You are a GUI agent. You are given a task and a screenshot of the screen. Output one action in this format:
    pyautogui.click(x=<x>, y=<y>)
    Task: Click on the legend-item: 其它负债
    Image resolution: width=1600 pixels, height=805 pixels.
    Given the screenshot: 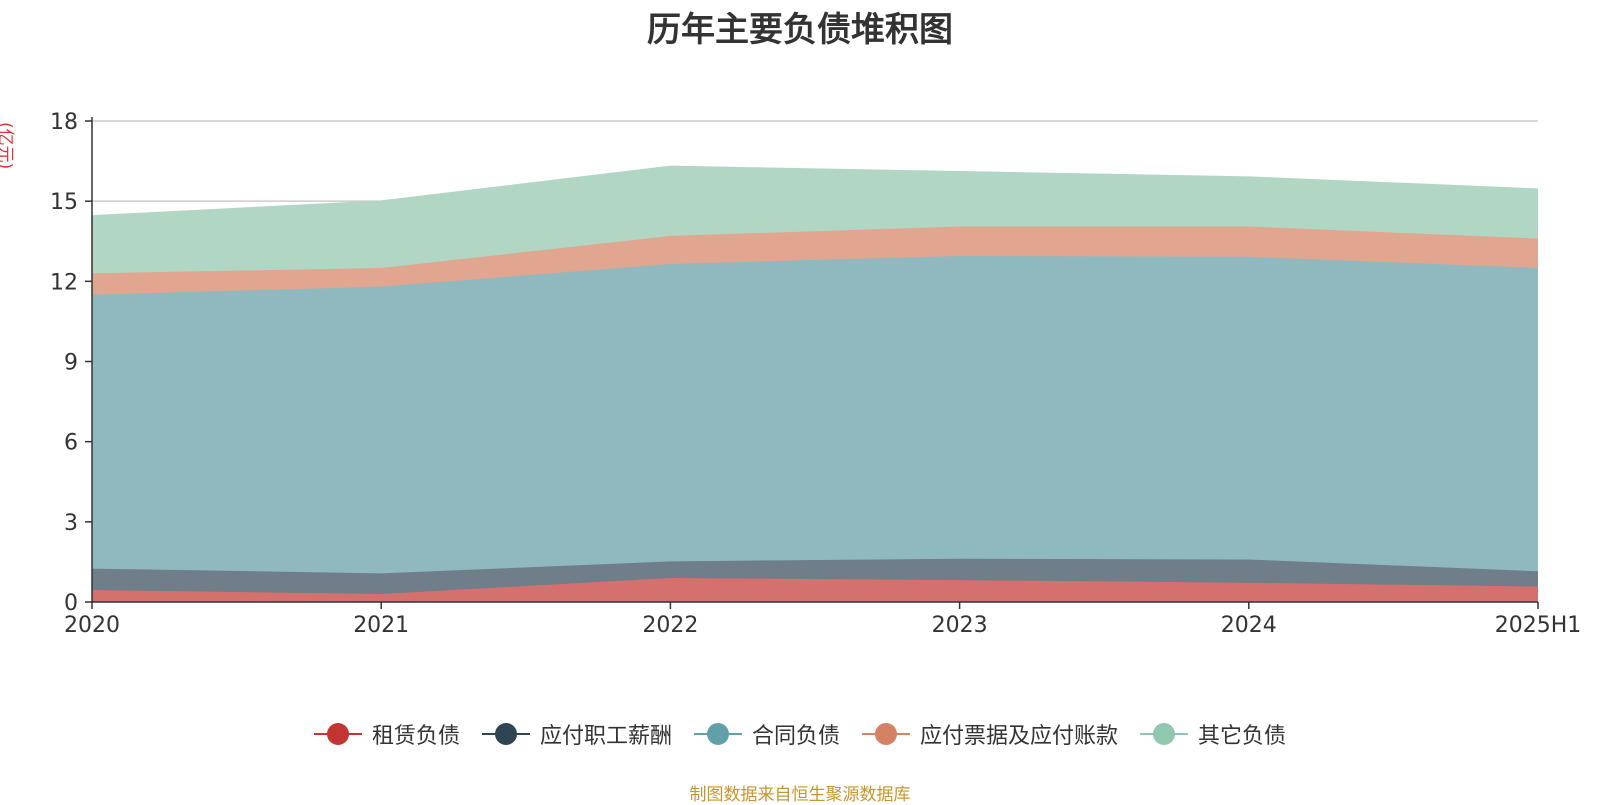 What is the action you would take?
    pyautogui.click(x=1213, y=734)
    